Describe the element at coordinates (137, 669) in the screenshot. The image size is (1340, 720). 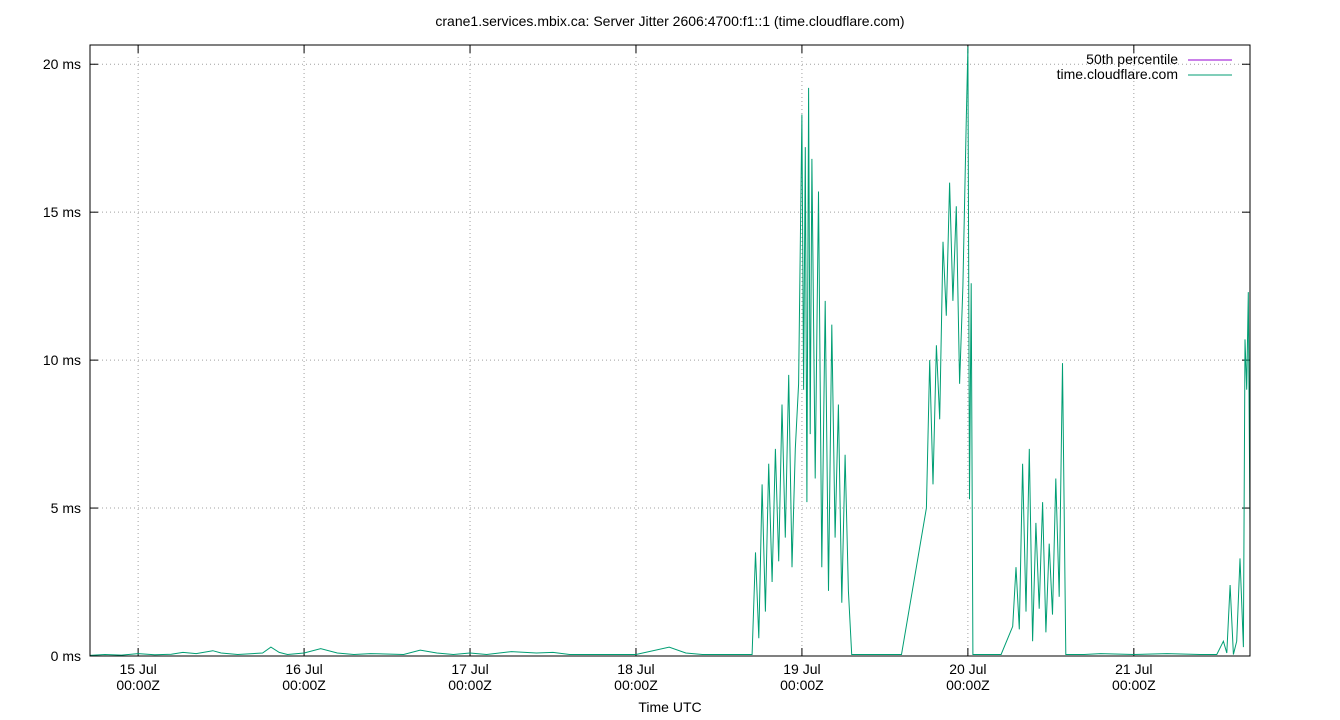
I see `x-tick-label-day: 15 Jul` at that location.